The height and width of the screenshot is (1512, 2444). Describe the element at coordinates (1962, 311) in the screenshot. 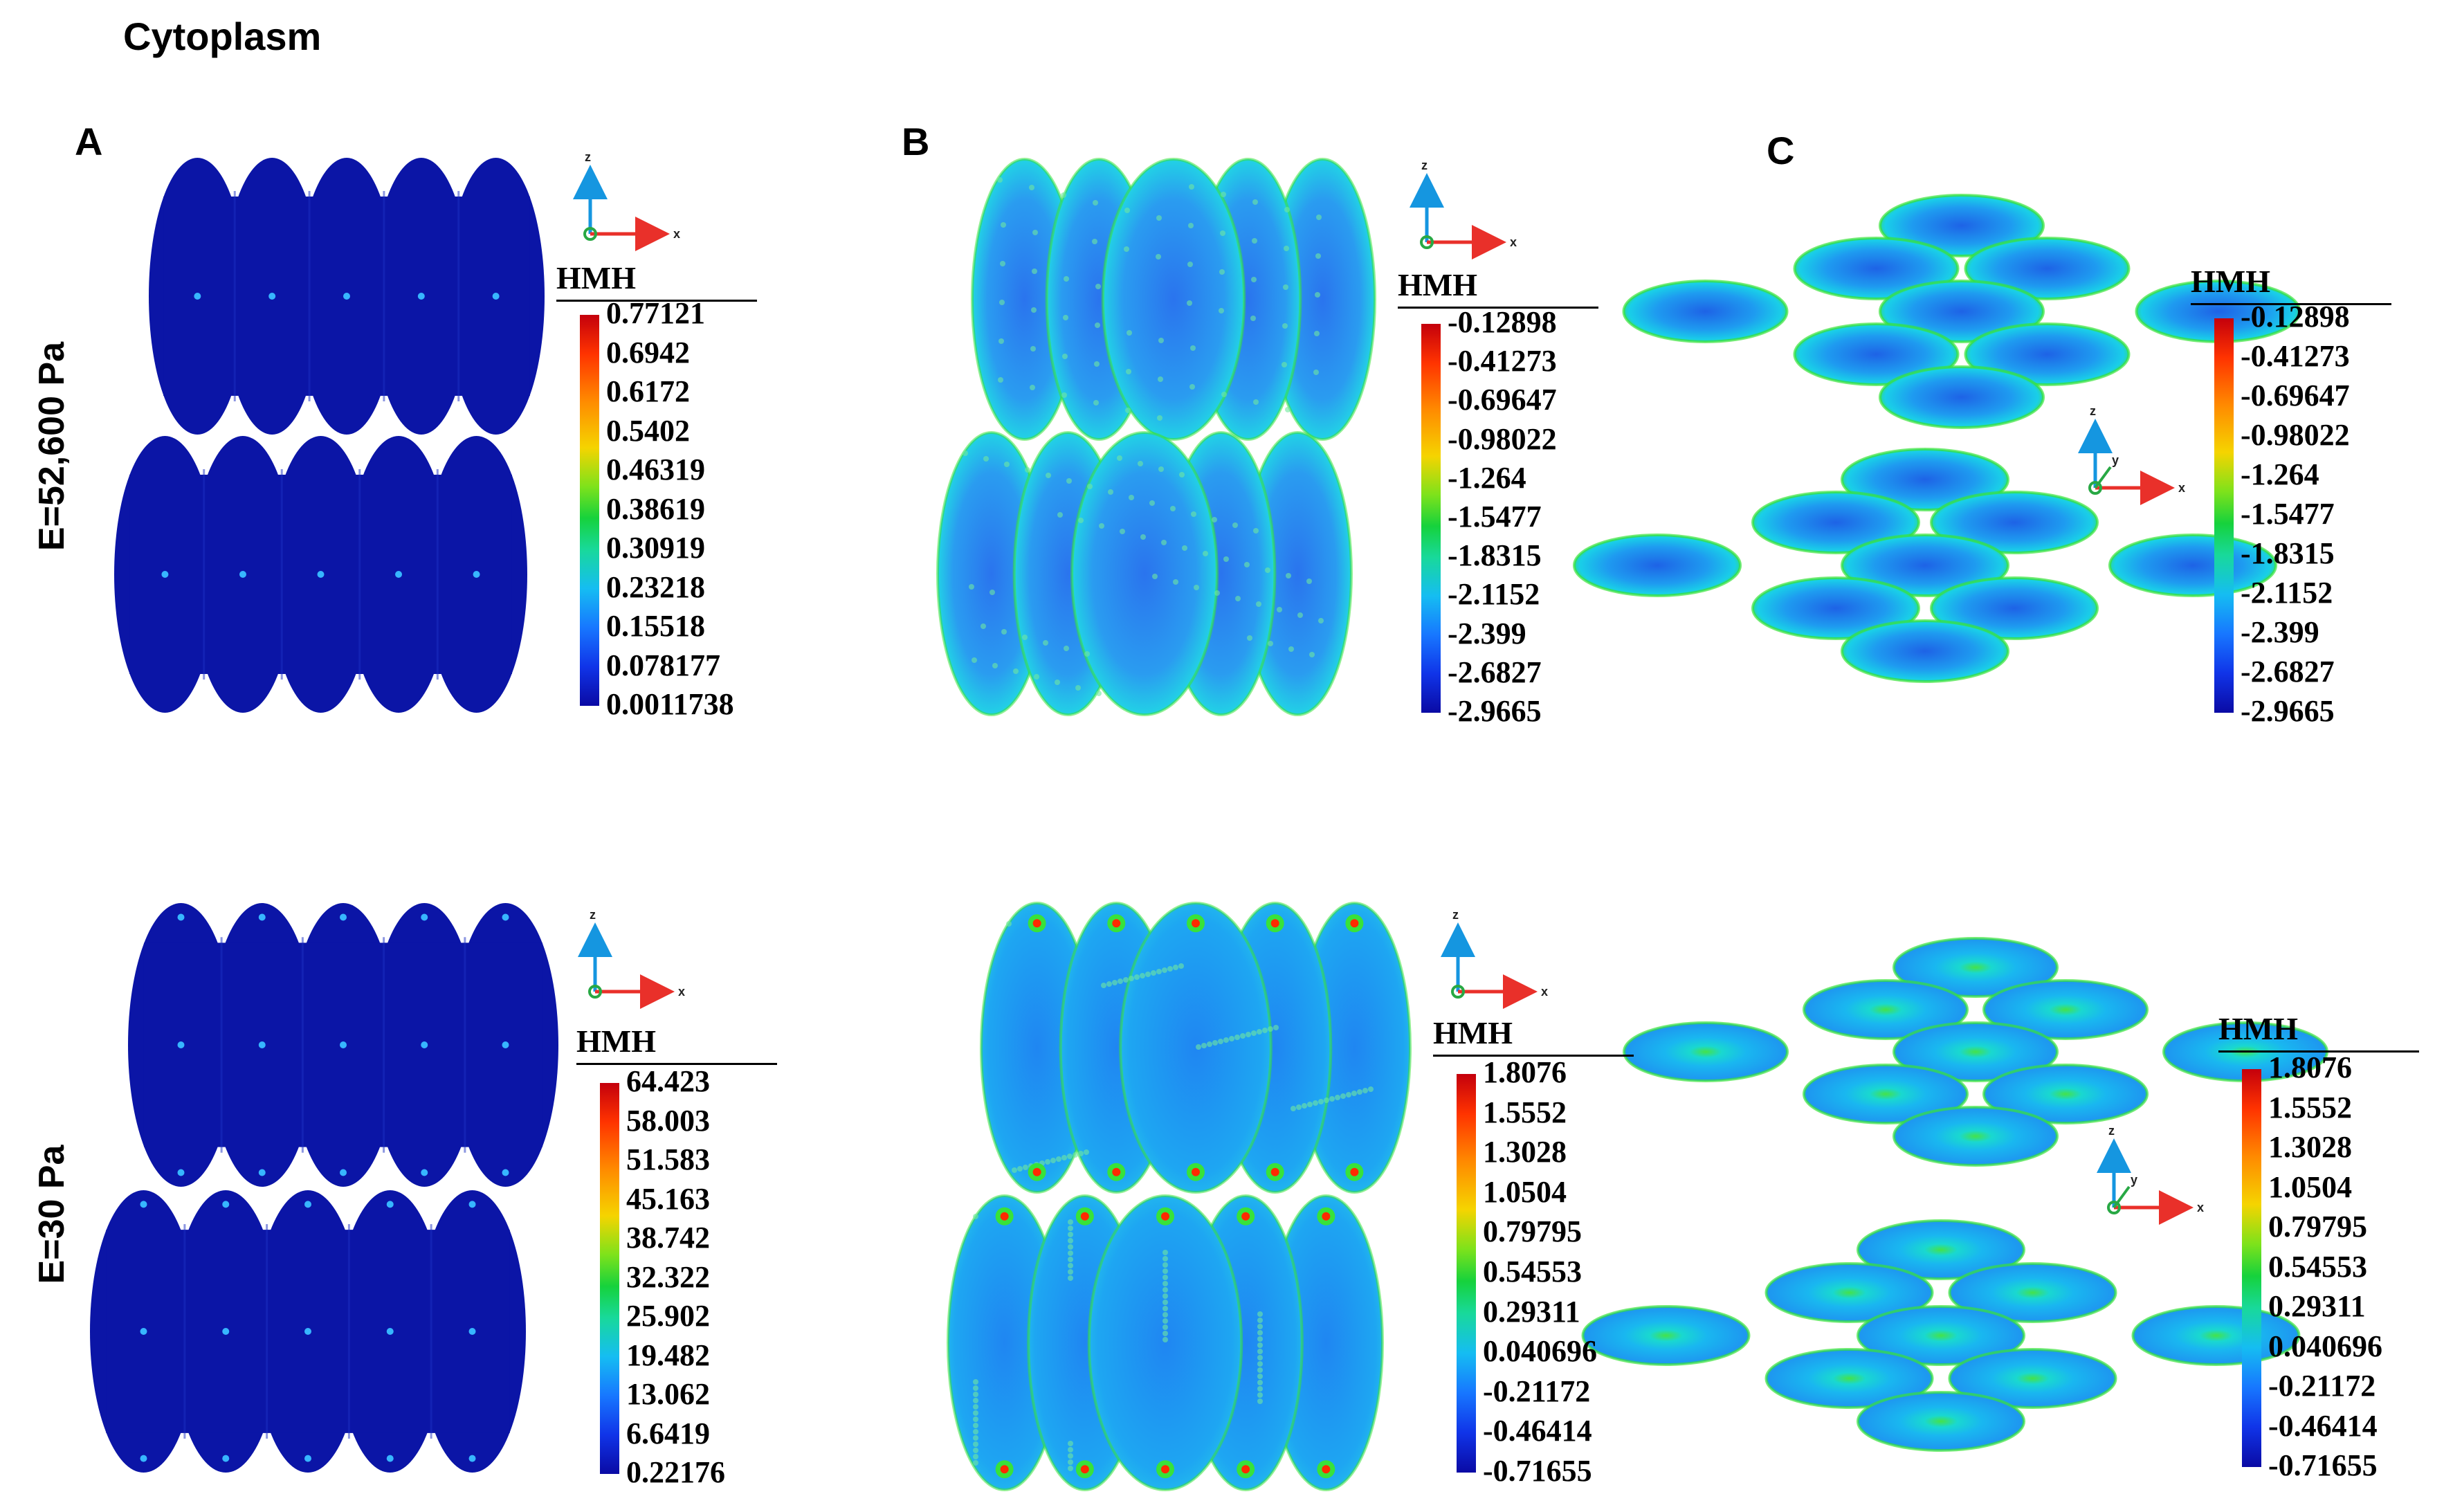

I see `cell-cluster-c-top-upper` at that location.